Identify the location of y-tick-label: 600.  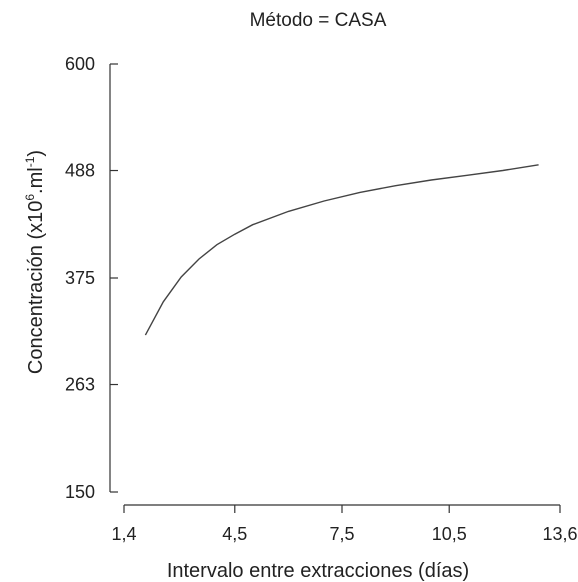
(80, 64).